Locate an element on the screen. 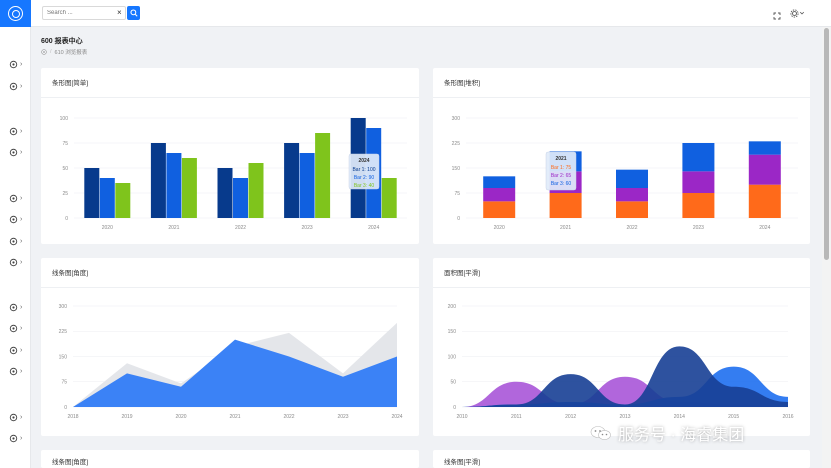 The image size is (831, 468). sidebar-item-award: › is located at coordinates (18, 438).